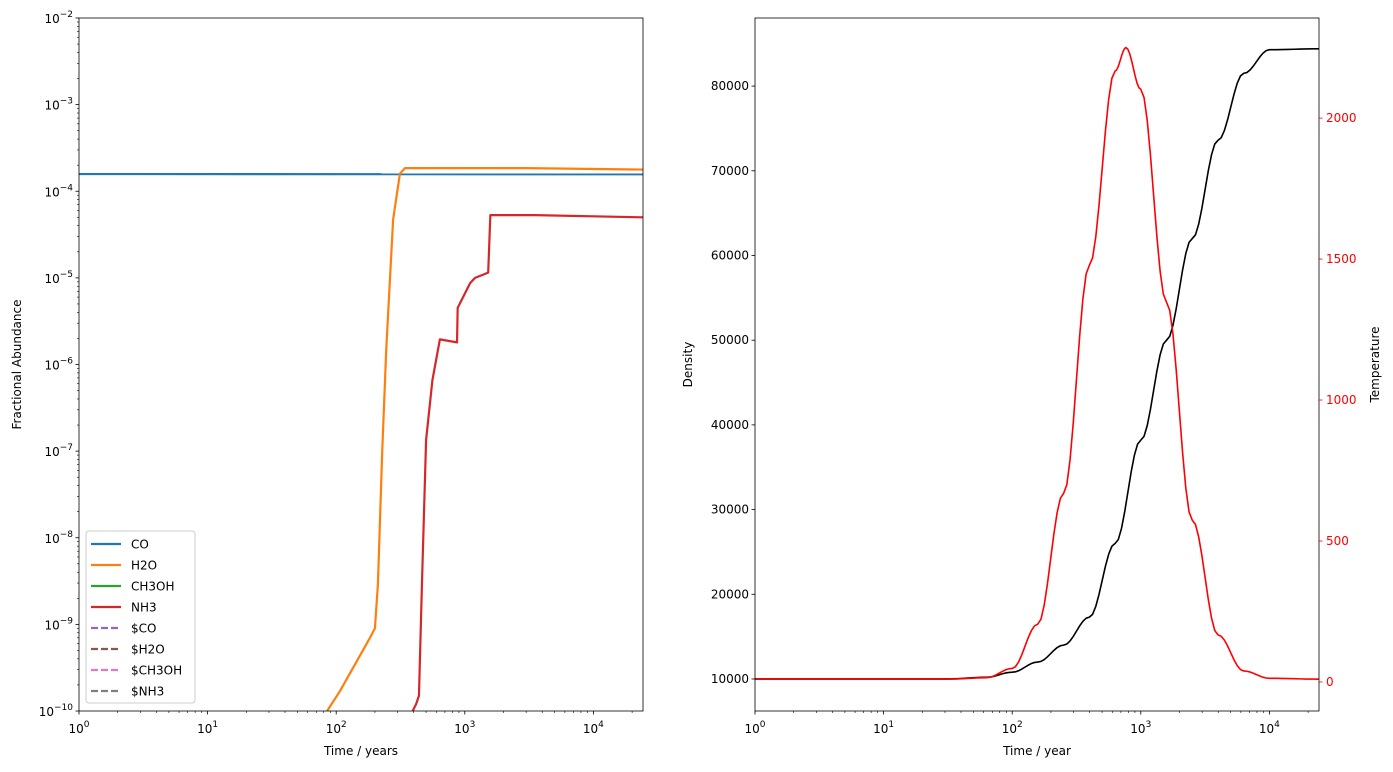 This screenshot has width=1393, height=772. Describe the element at coordinates (144, 608) in the screenshot. I see `legend-label: NH3` at that location.